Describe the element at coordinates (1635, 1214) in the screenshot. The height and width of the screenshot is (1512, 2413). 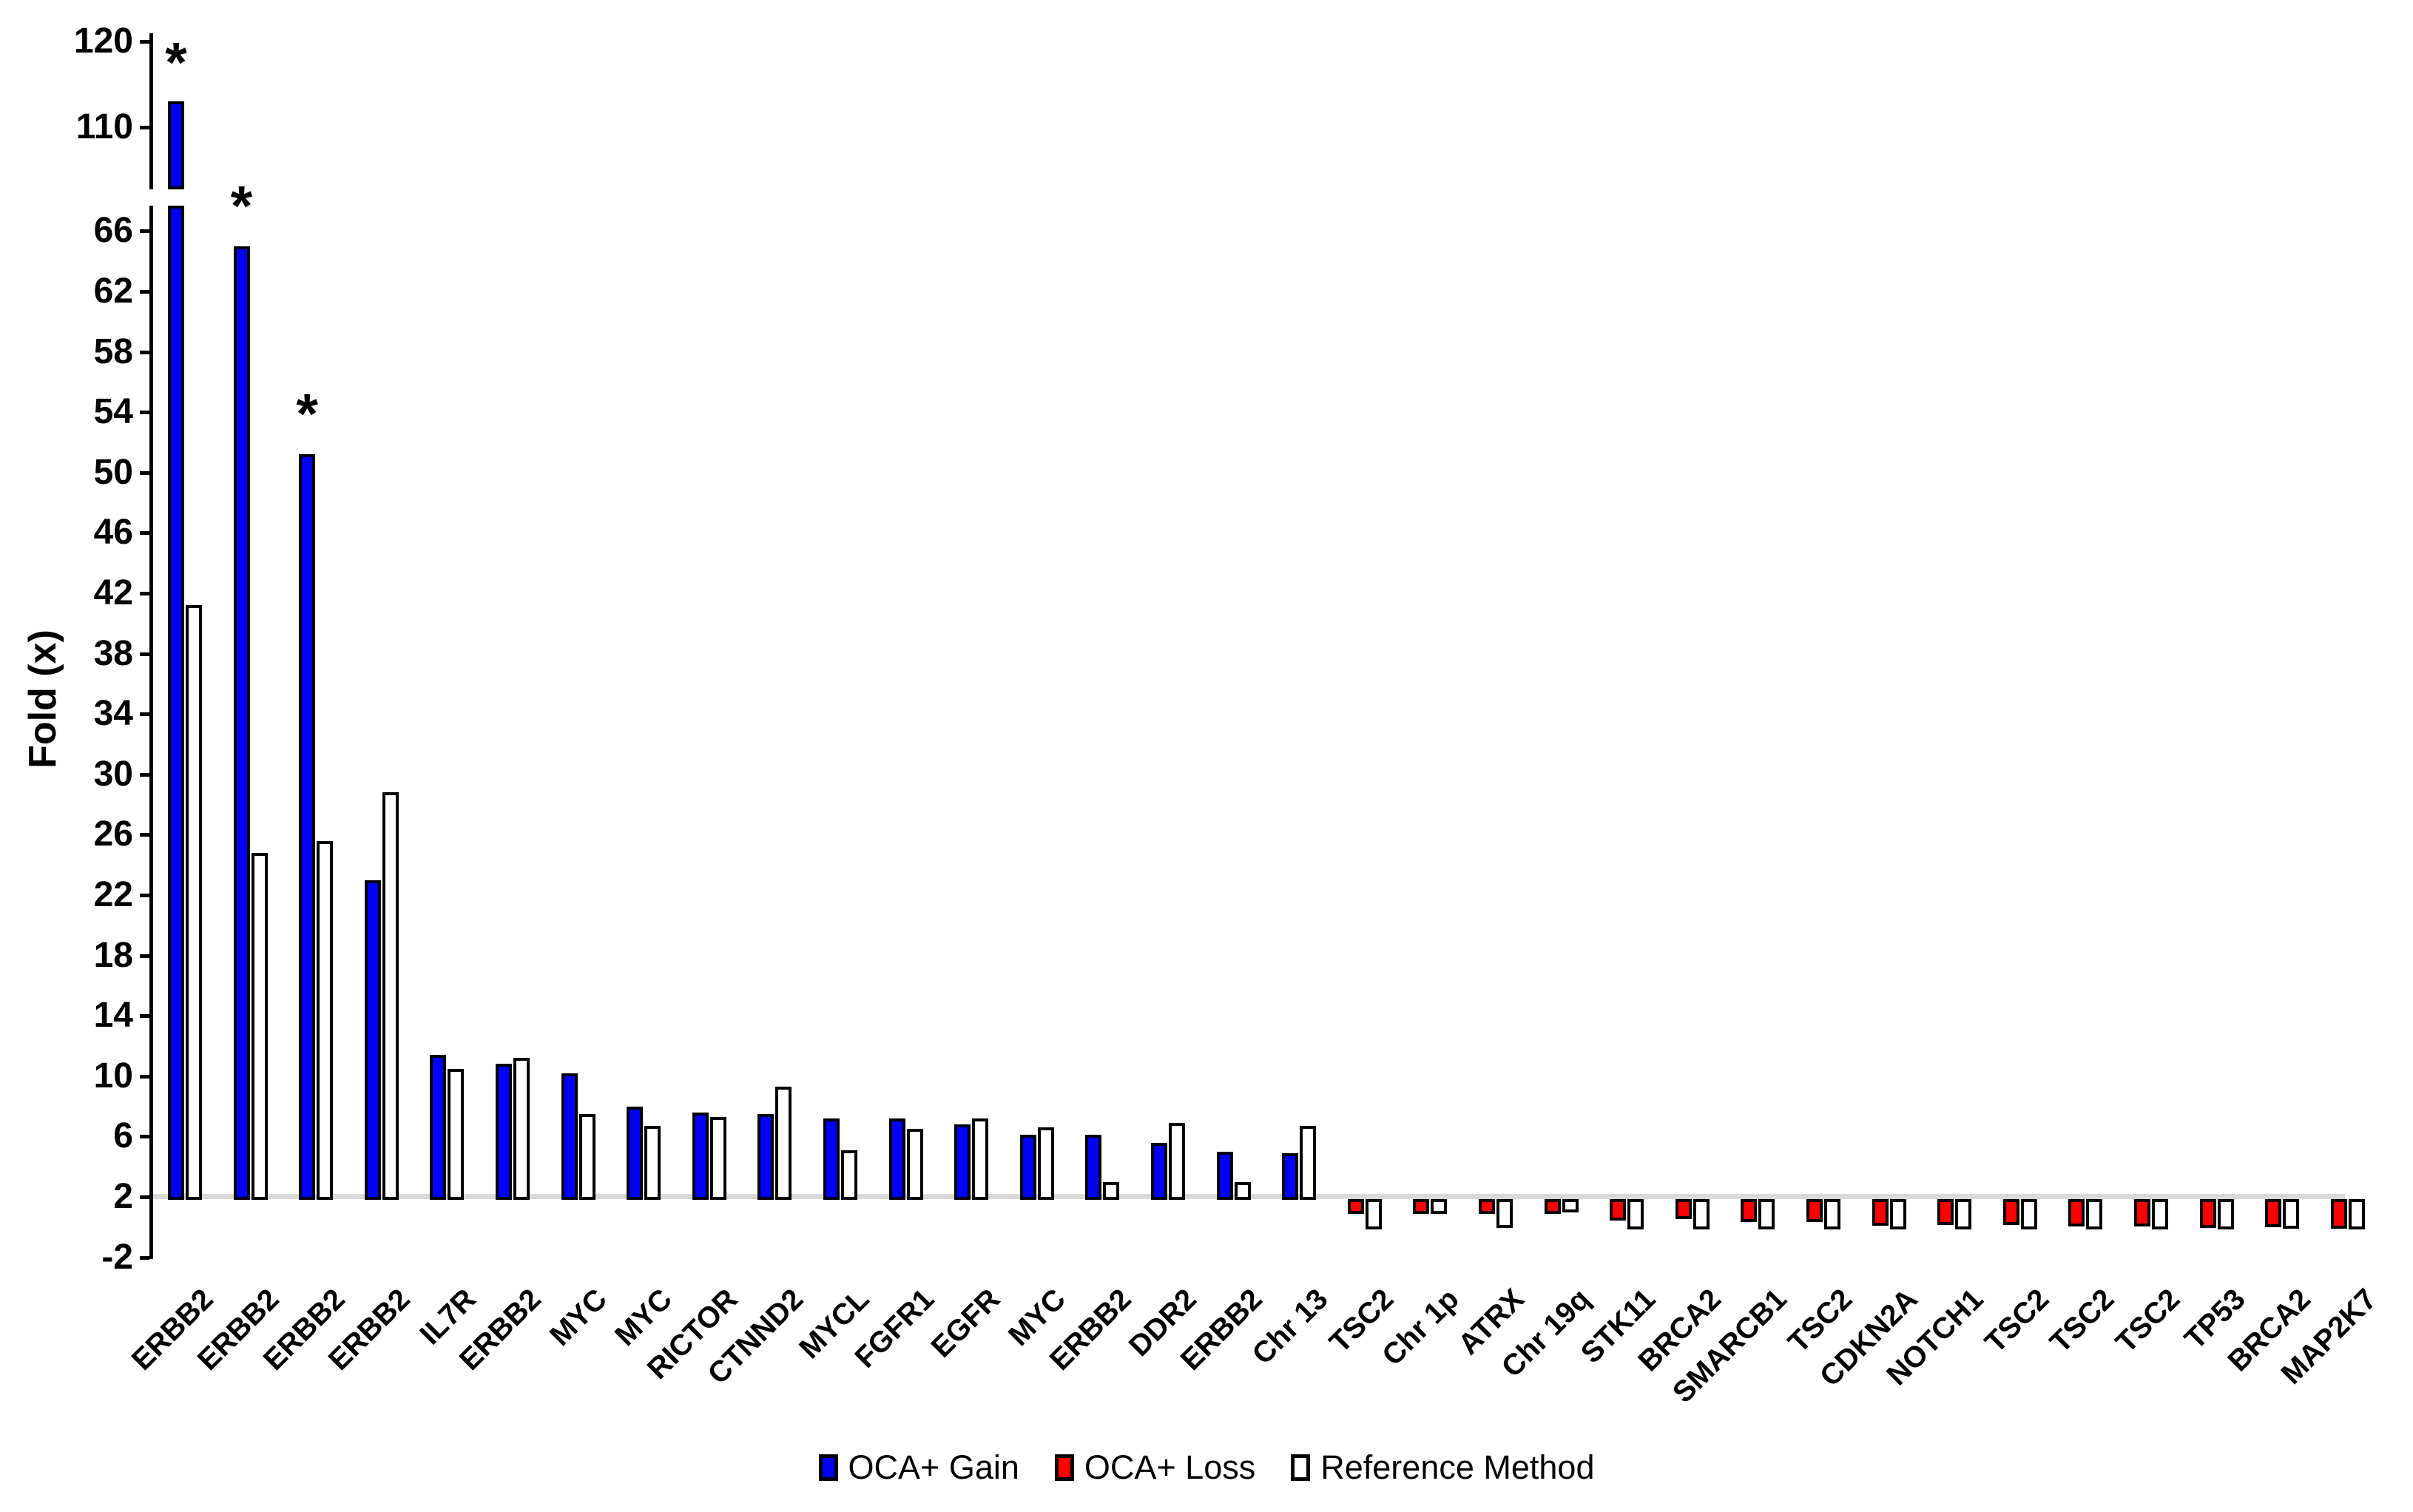
I see `bar-reference-STK11` at that location.